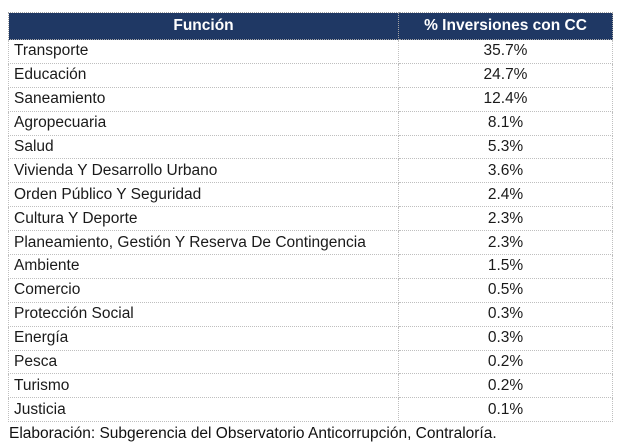  I want to click on table-row: Turismo 0.2%, so click(310, 386).